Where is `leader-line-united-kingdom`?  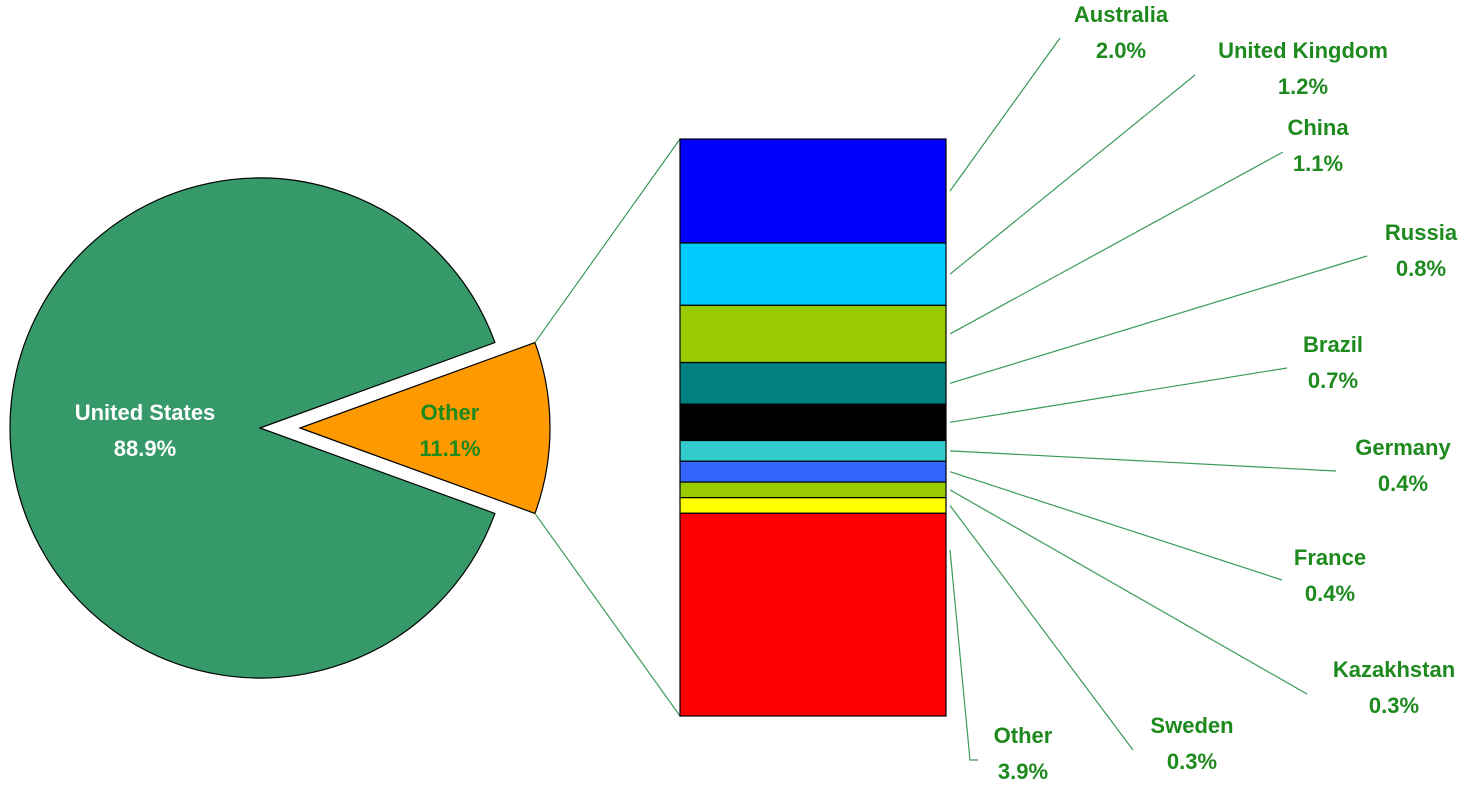
leader-line-united-kingdom is located at coordinates (1072, 174).